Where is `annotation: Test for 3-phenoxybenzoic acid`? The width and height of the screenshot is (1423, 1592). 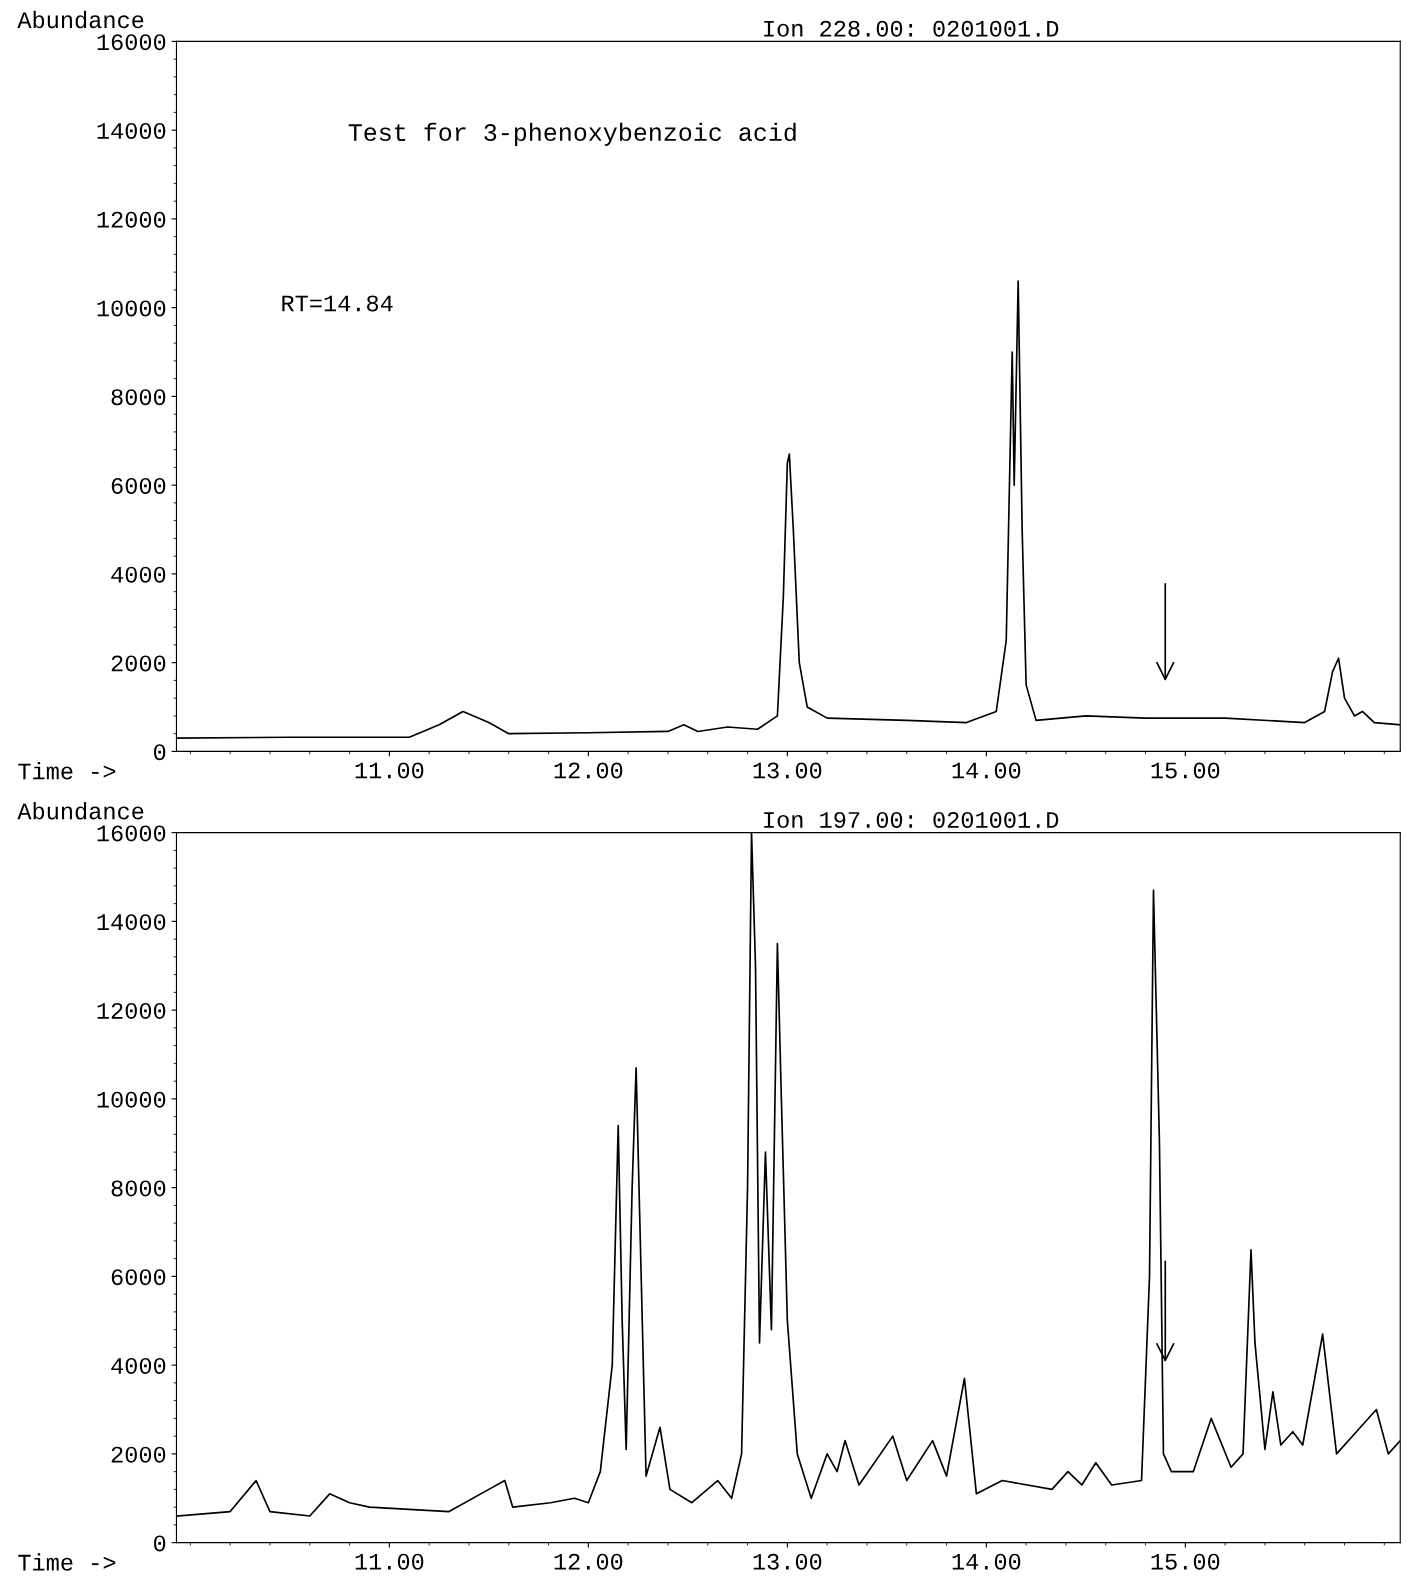
annotation: Test for 3-phenoxybenzoic acid is located at coordinates (572, 134).